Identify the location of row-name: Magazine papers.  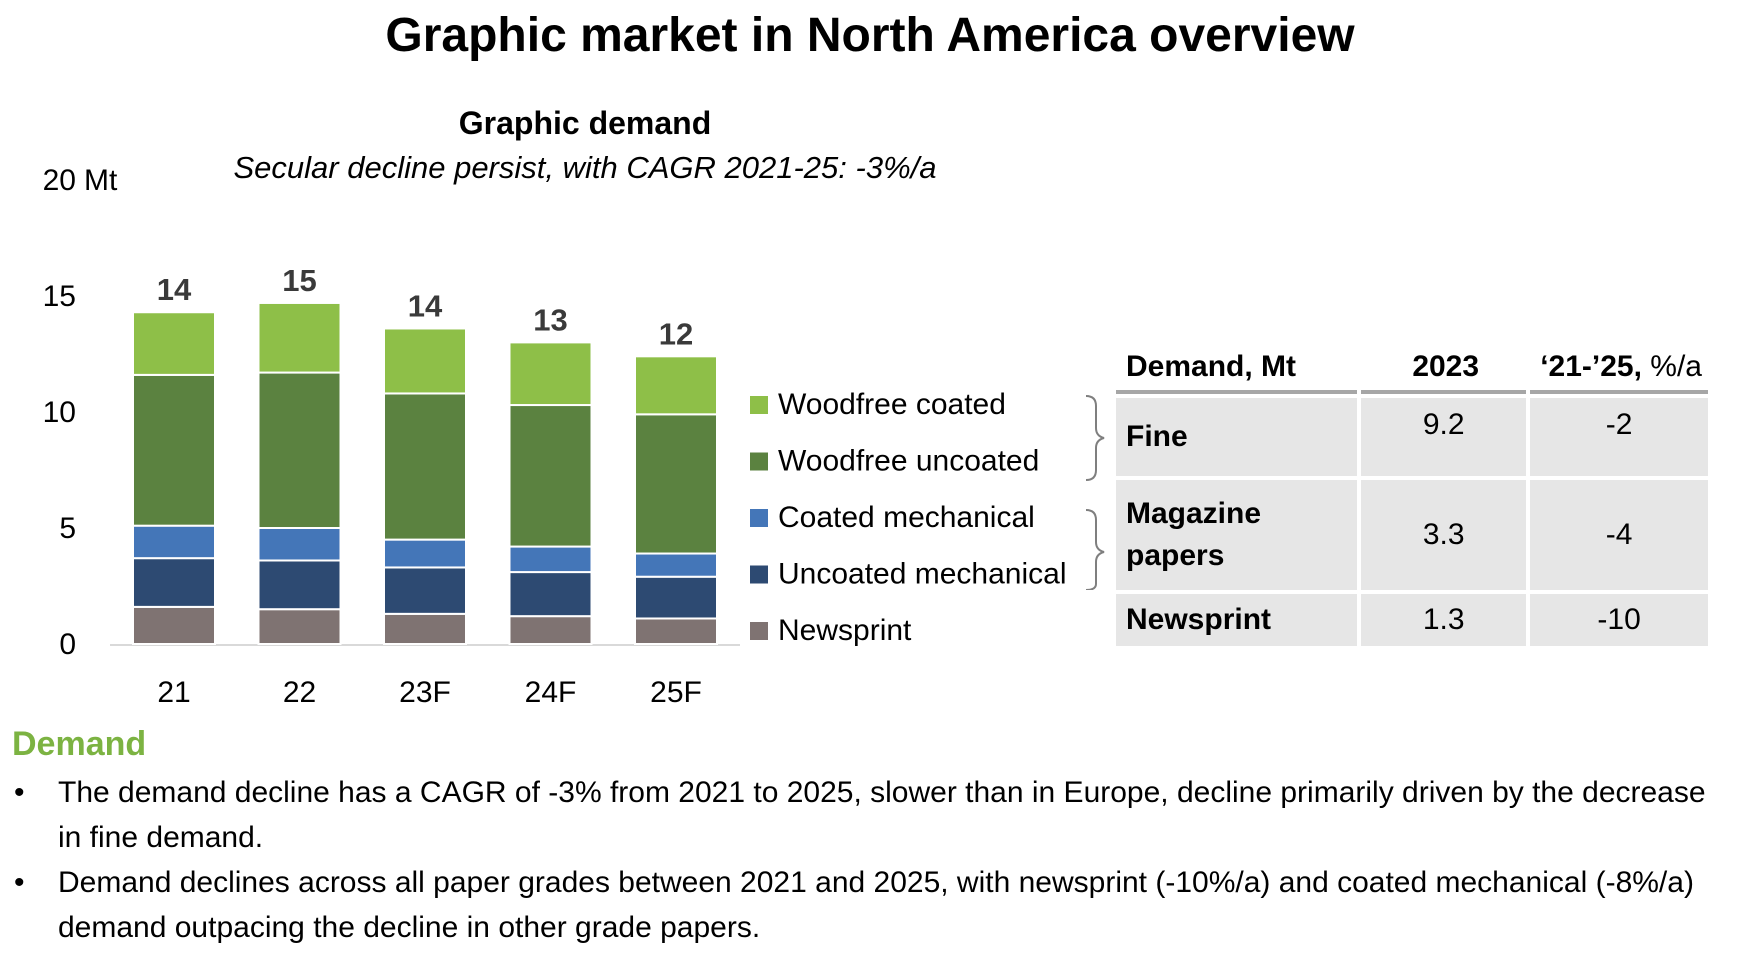
(1237, 535).